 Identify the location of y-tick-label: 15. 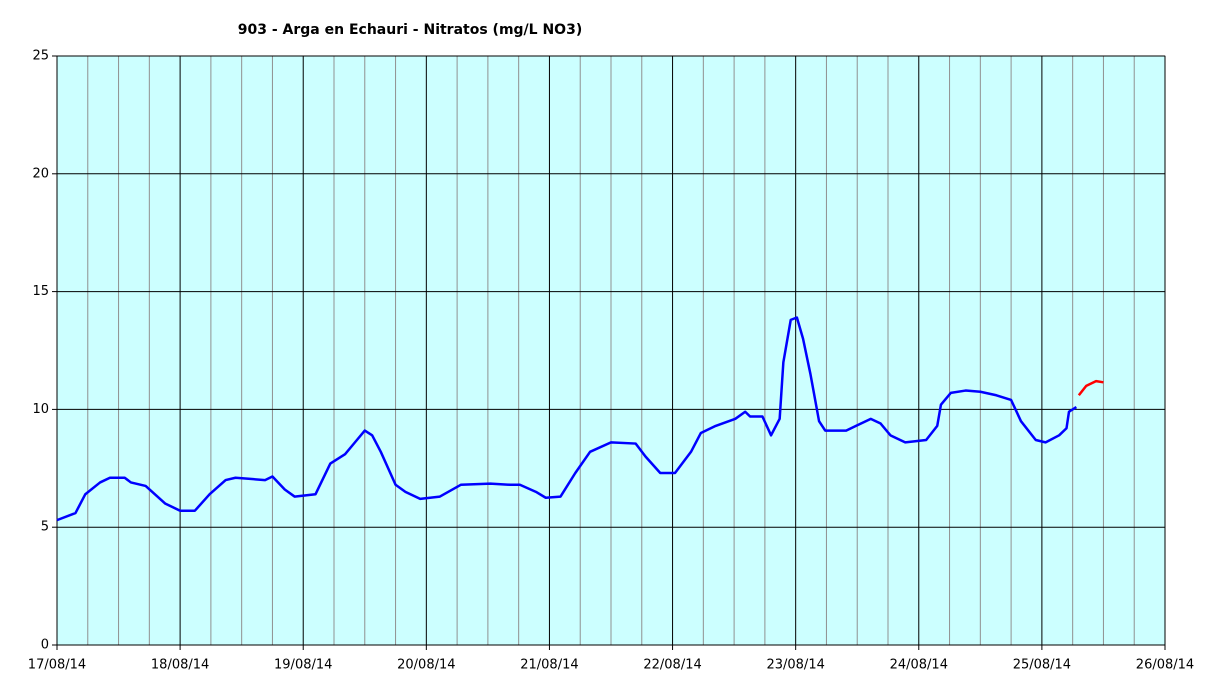
(40, 291).